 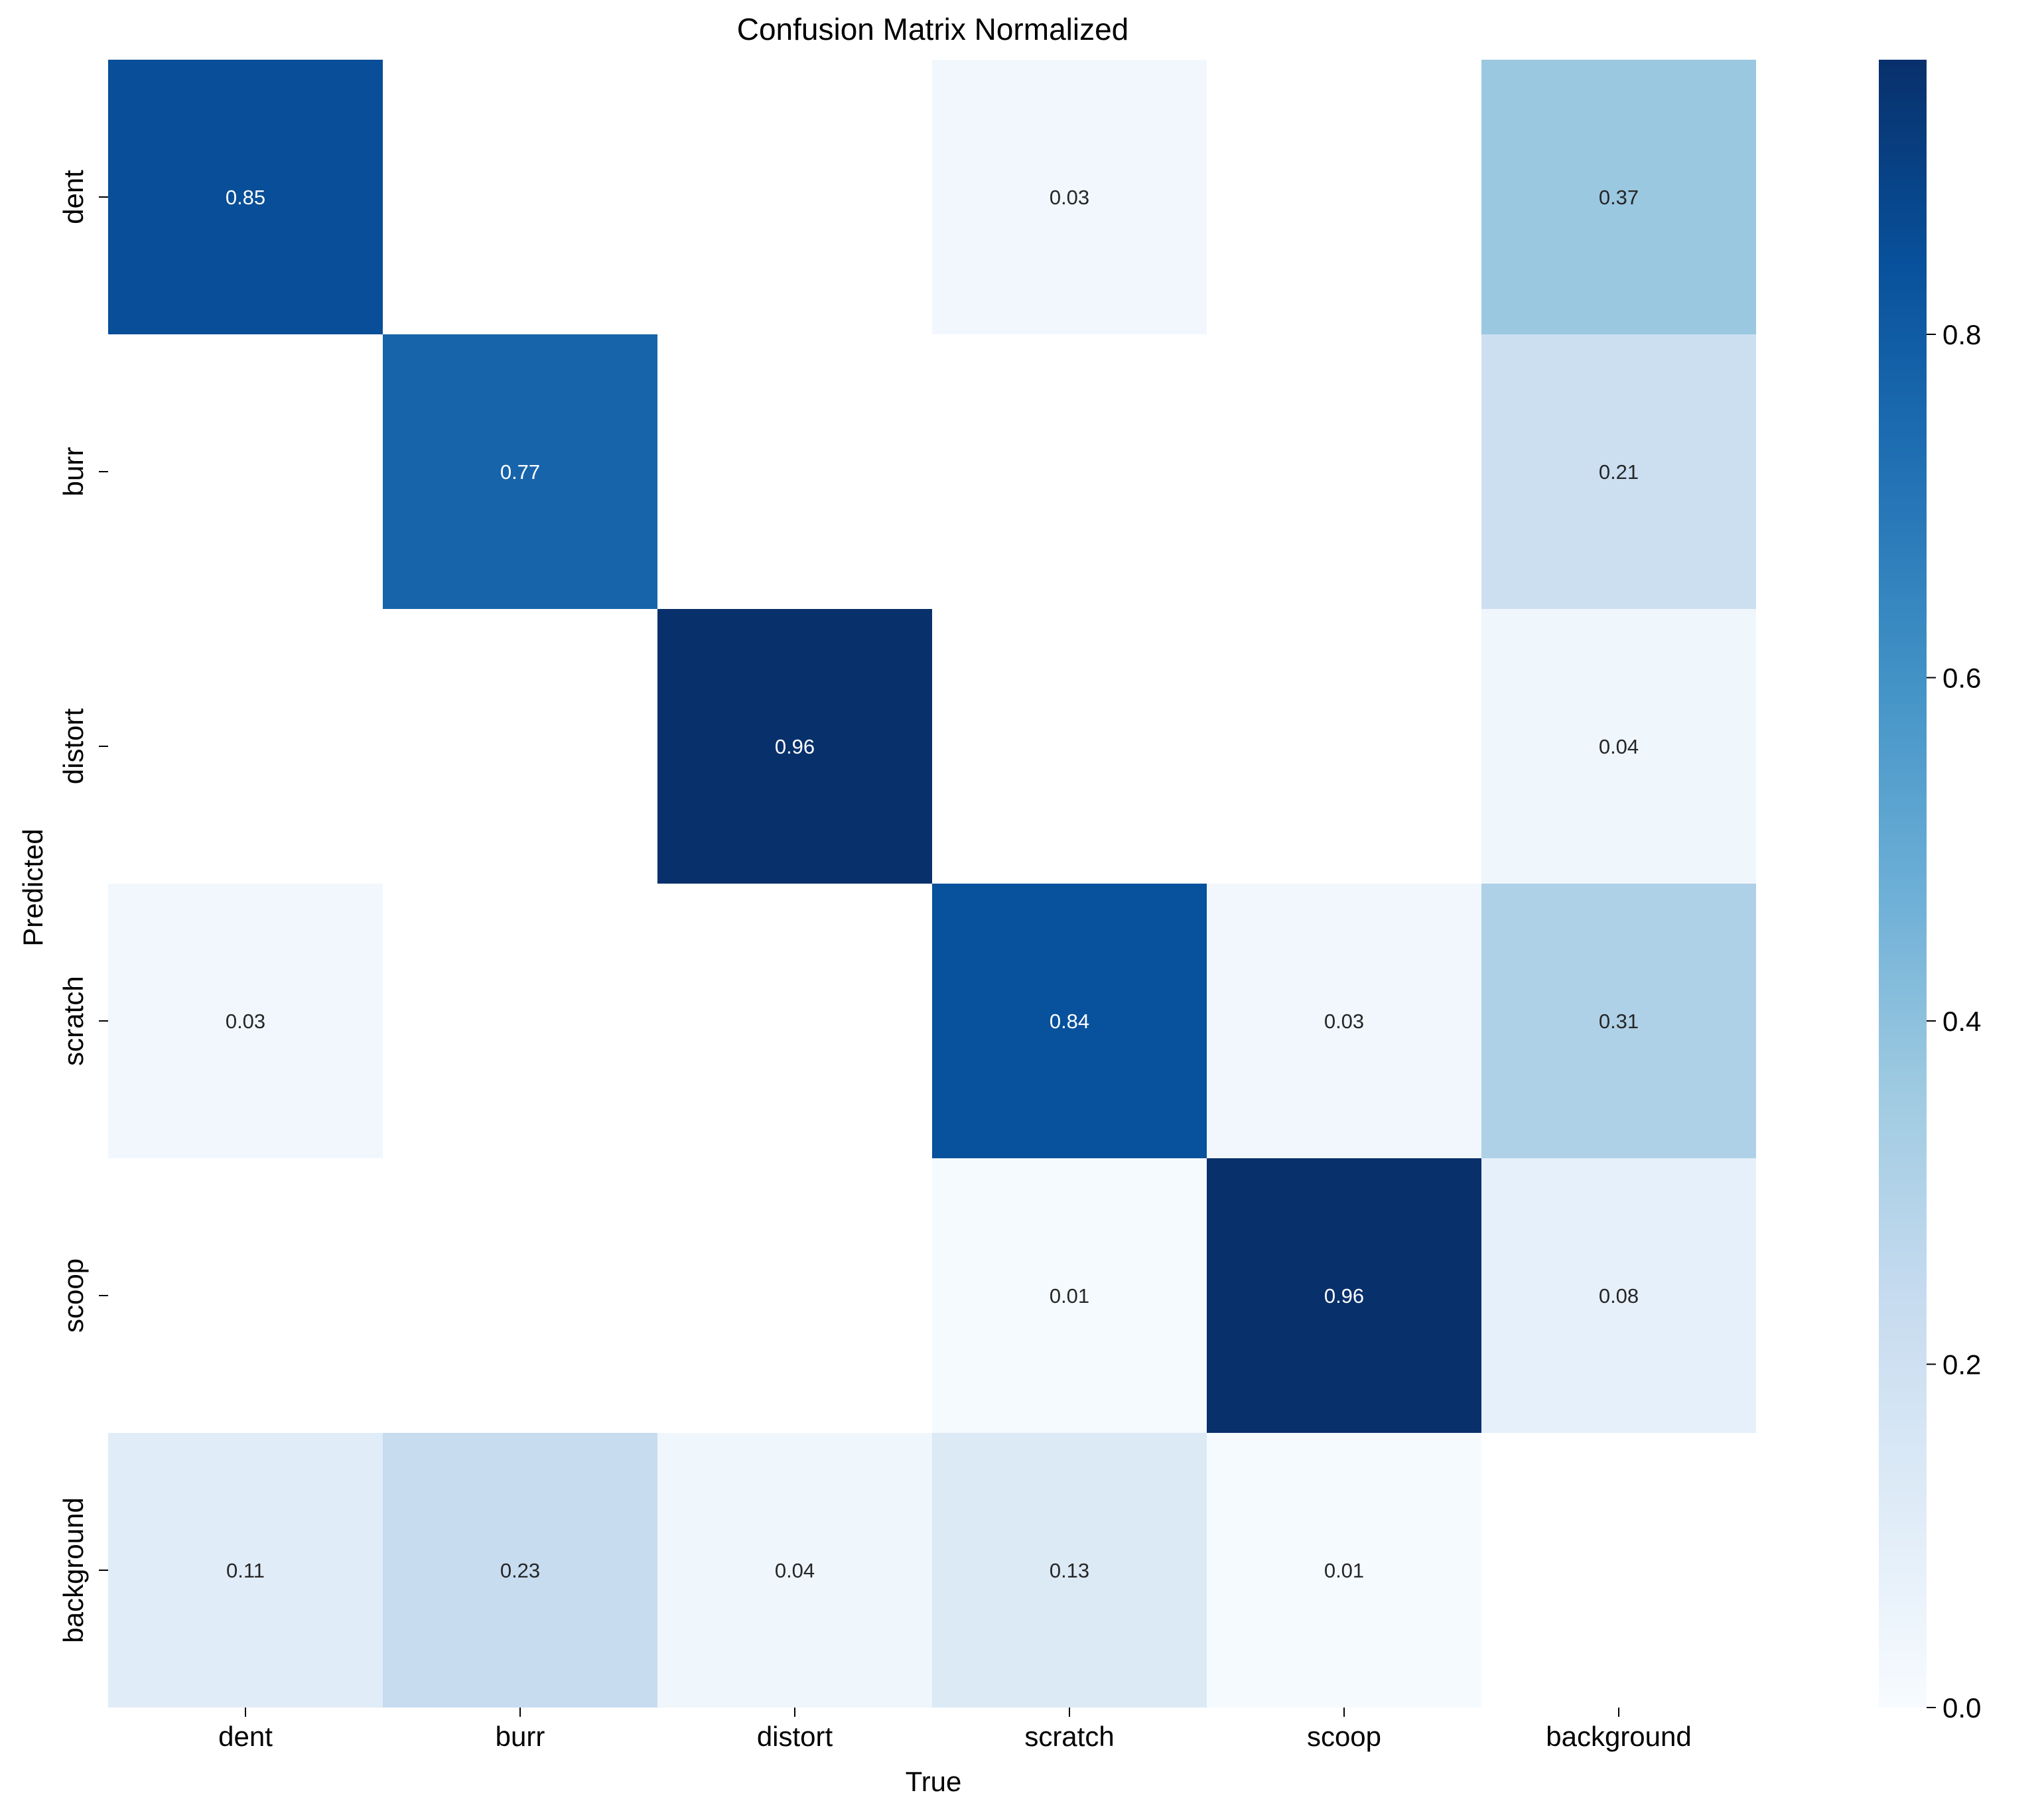 I want to click on x-tick-label: distort, so click(x=795, y=1737).